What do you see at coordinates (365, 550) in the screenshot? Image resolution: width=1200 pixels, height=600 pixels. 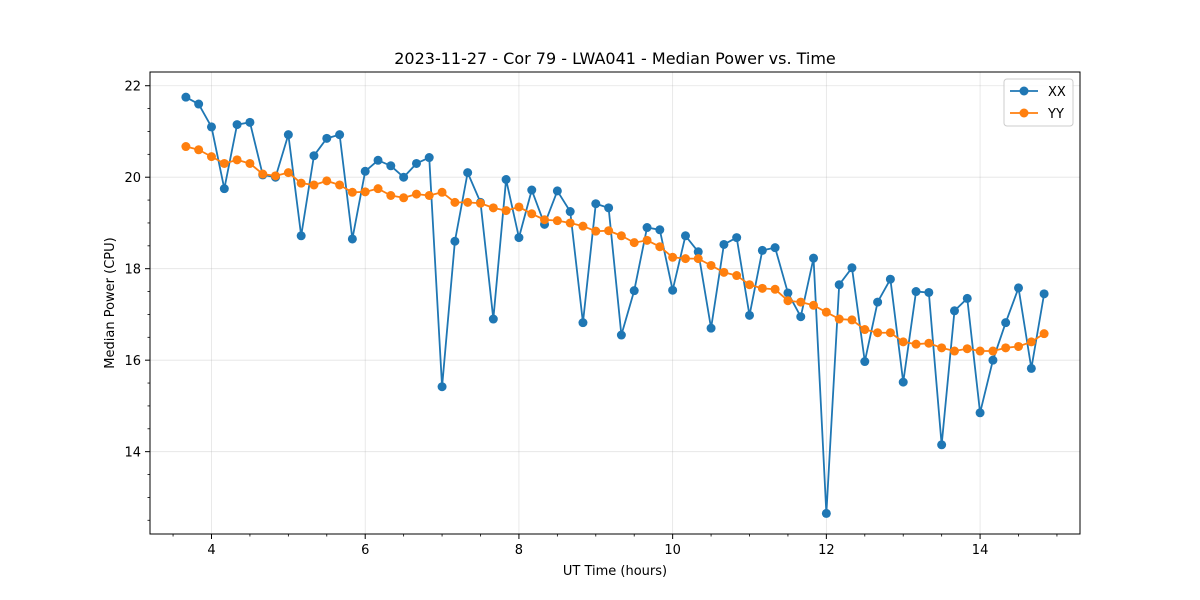 I see `x-tick-label: 6` at bounding box center [365, 550].